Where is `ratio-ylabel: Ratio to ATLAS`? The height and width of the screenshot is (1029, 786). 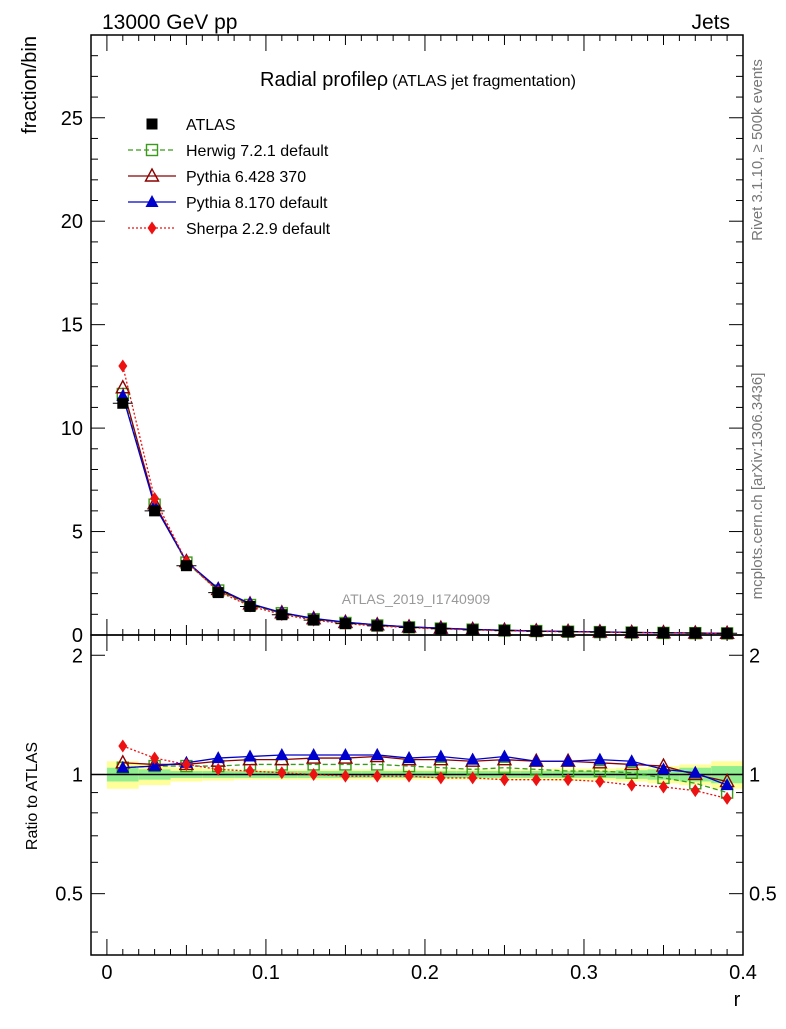 ratio-ylabel: Ratio to ATLAS is located at coordinates (32, 796).